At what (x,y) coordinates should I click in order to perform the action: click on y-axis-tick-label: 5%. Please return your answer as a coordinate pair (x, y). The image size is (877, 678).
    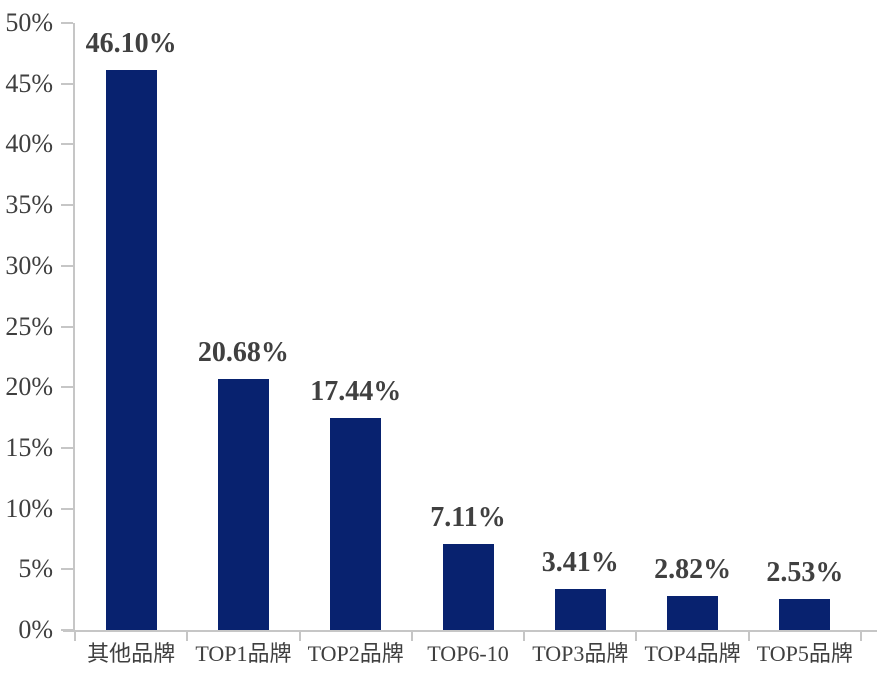
    Looking at the image, I should click on (35, 569).